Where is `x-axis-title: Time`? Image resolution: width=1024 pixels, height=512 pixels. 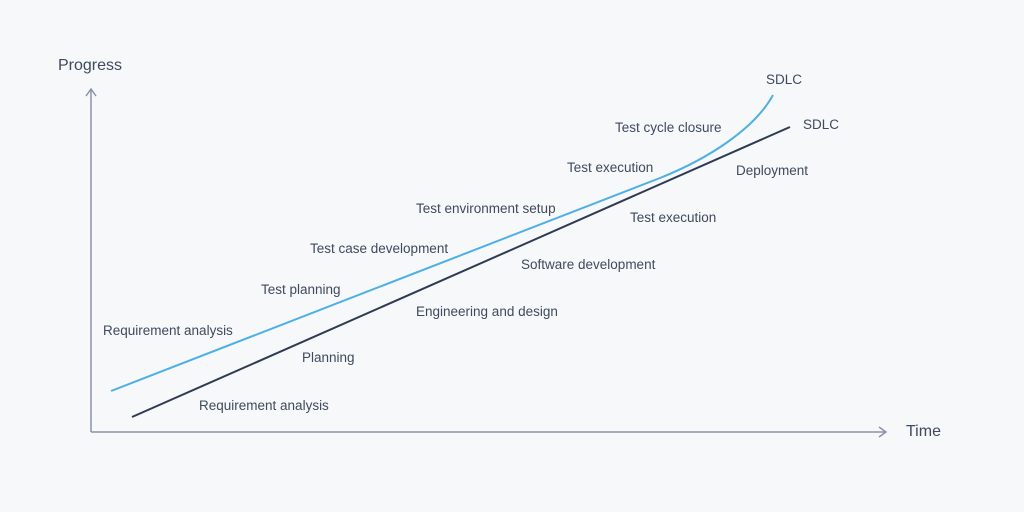 x-axis-title: Time is located at coordinates (923, 431).